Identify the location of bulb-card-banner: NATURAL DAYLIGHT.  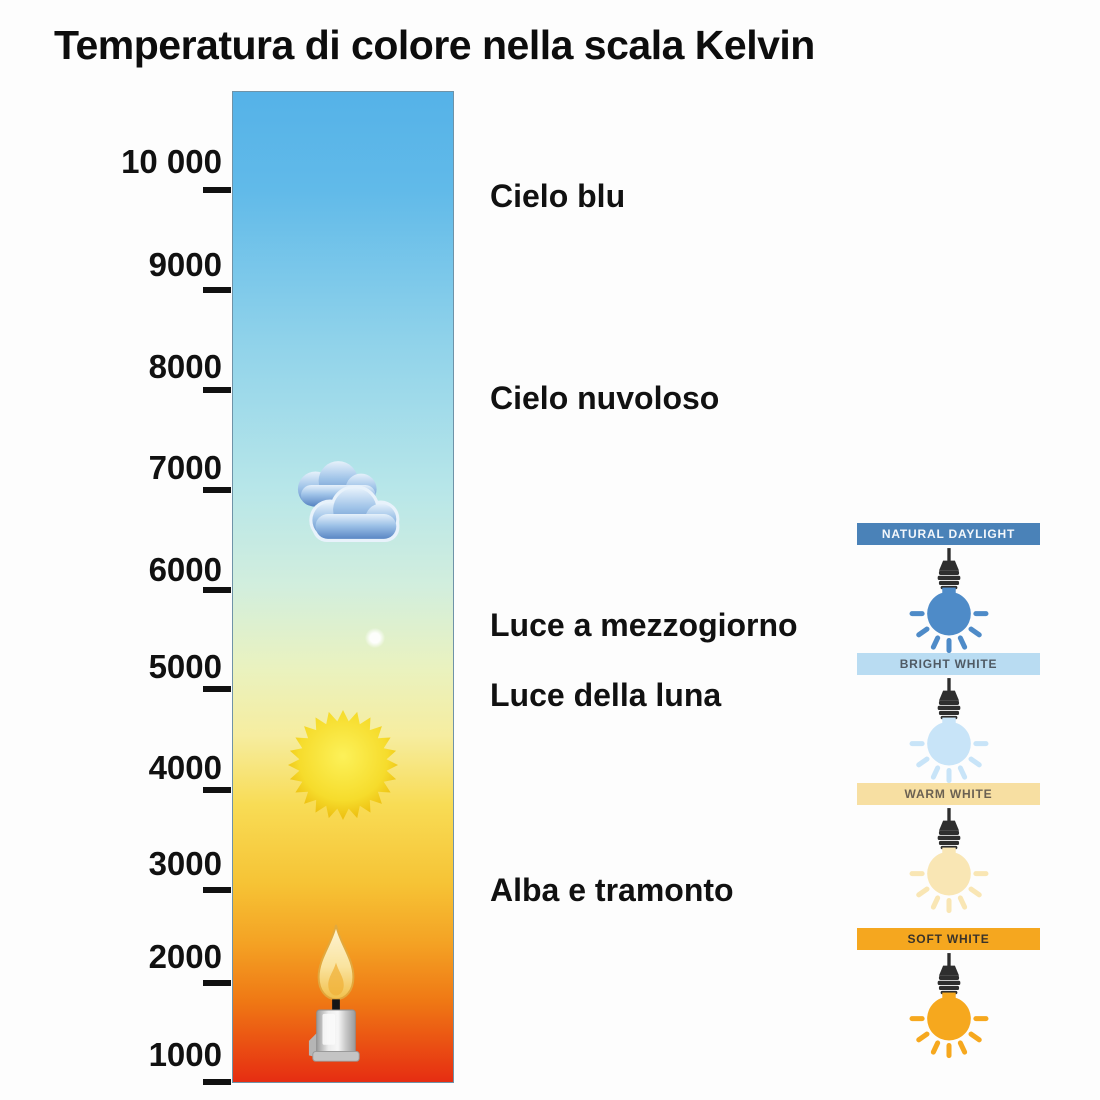
(948, 534).